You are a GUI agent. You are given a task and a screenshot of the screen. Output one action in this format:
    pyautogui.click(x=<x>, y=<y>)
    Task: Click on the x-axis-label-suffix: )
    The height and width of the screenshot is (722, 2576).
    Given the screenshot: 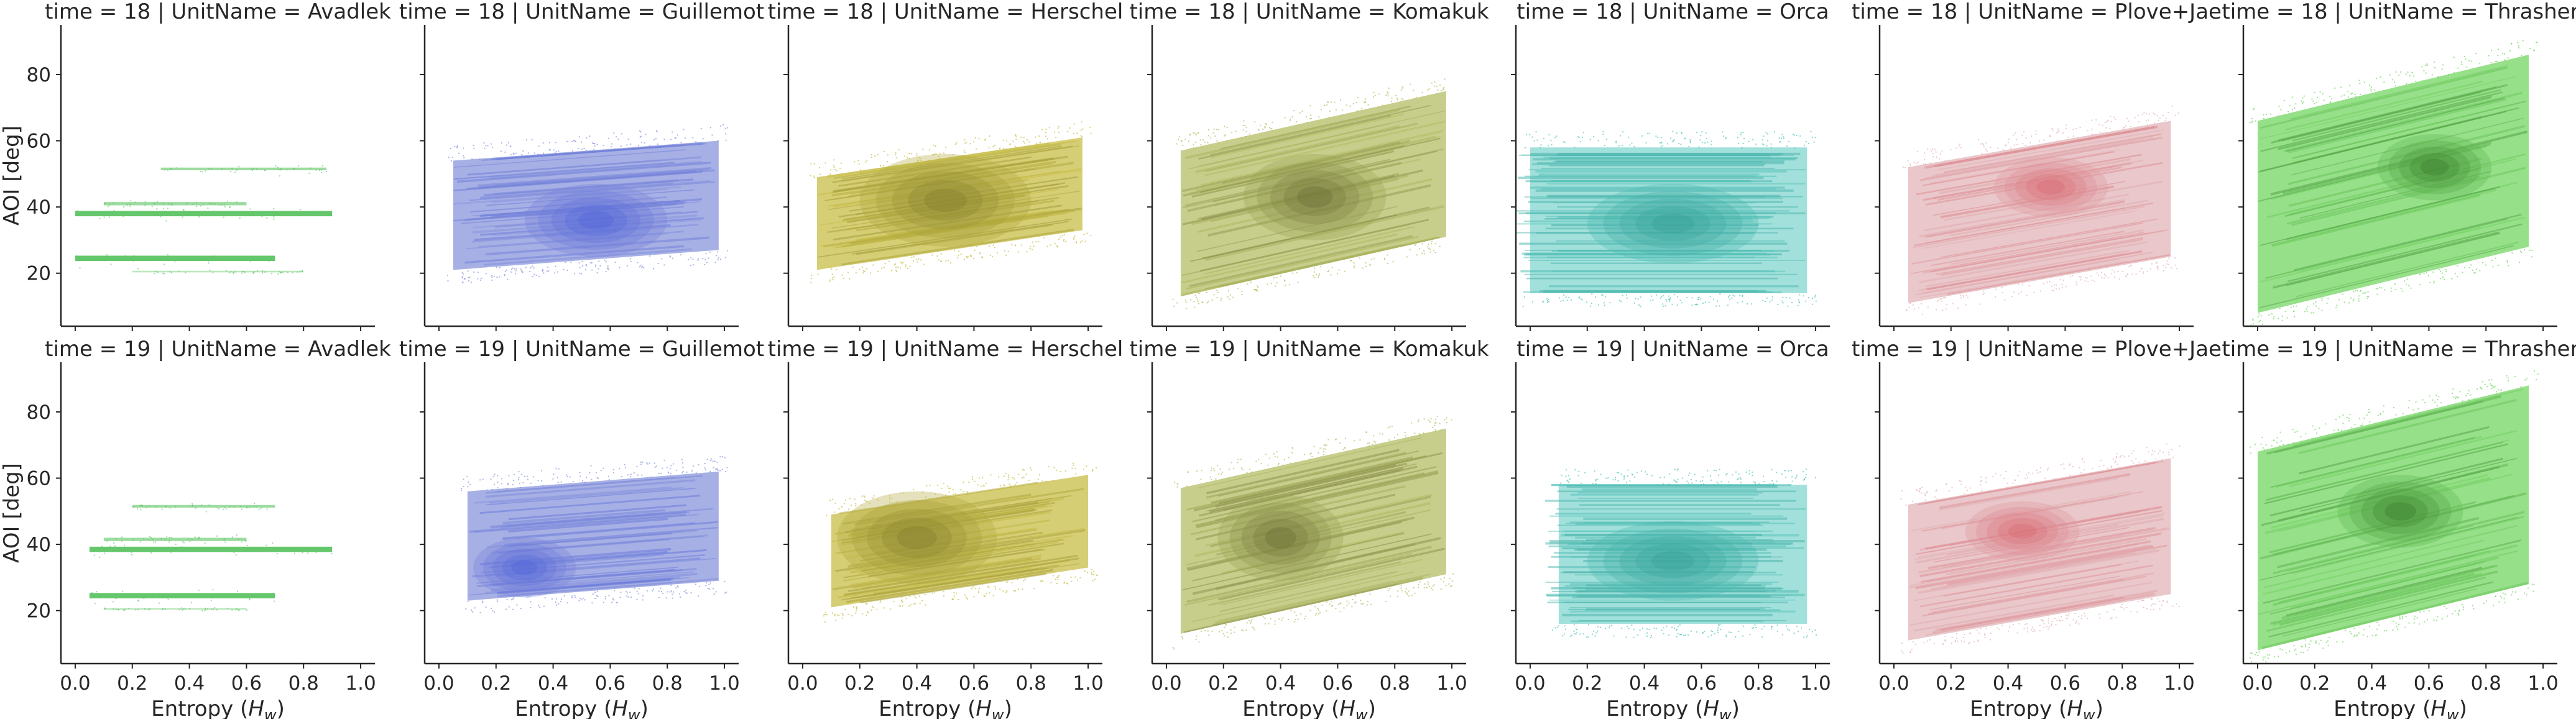 What is the action you would take?
    pyautogui.click(x=2463, y=708)
    